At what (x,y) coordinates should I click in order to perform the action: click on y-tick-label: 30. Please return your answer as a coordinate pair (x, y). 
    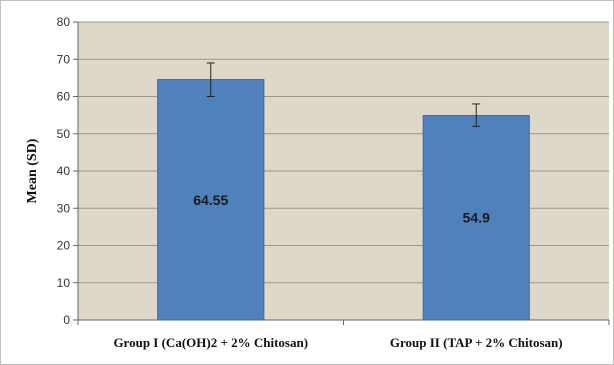
    Looking at the image, I should click on (64, 208).